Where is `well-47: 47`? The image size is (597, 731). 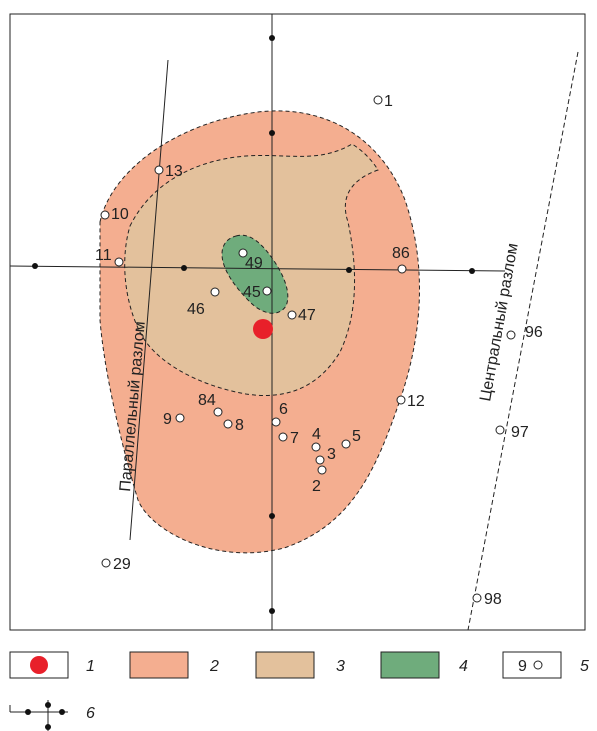 well-47: 47 is located at coordinates (301, 315).